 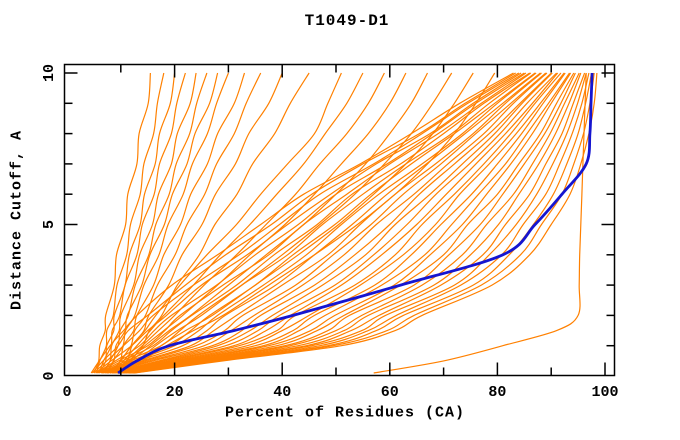 I want to click on y-tick-labels: 0 5 10, so click(x=49, y=222).